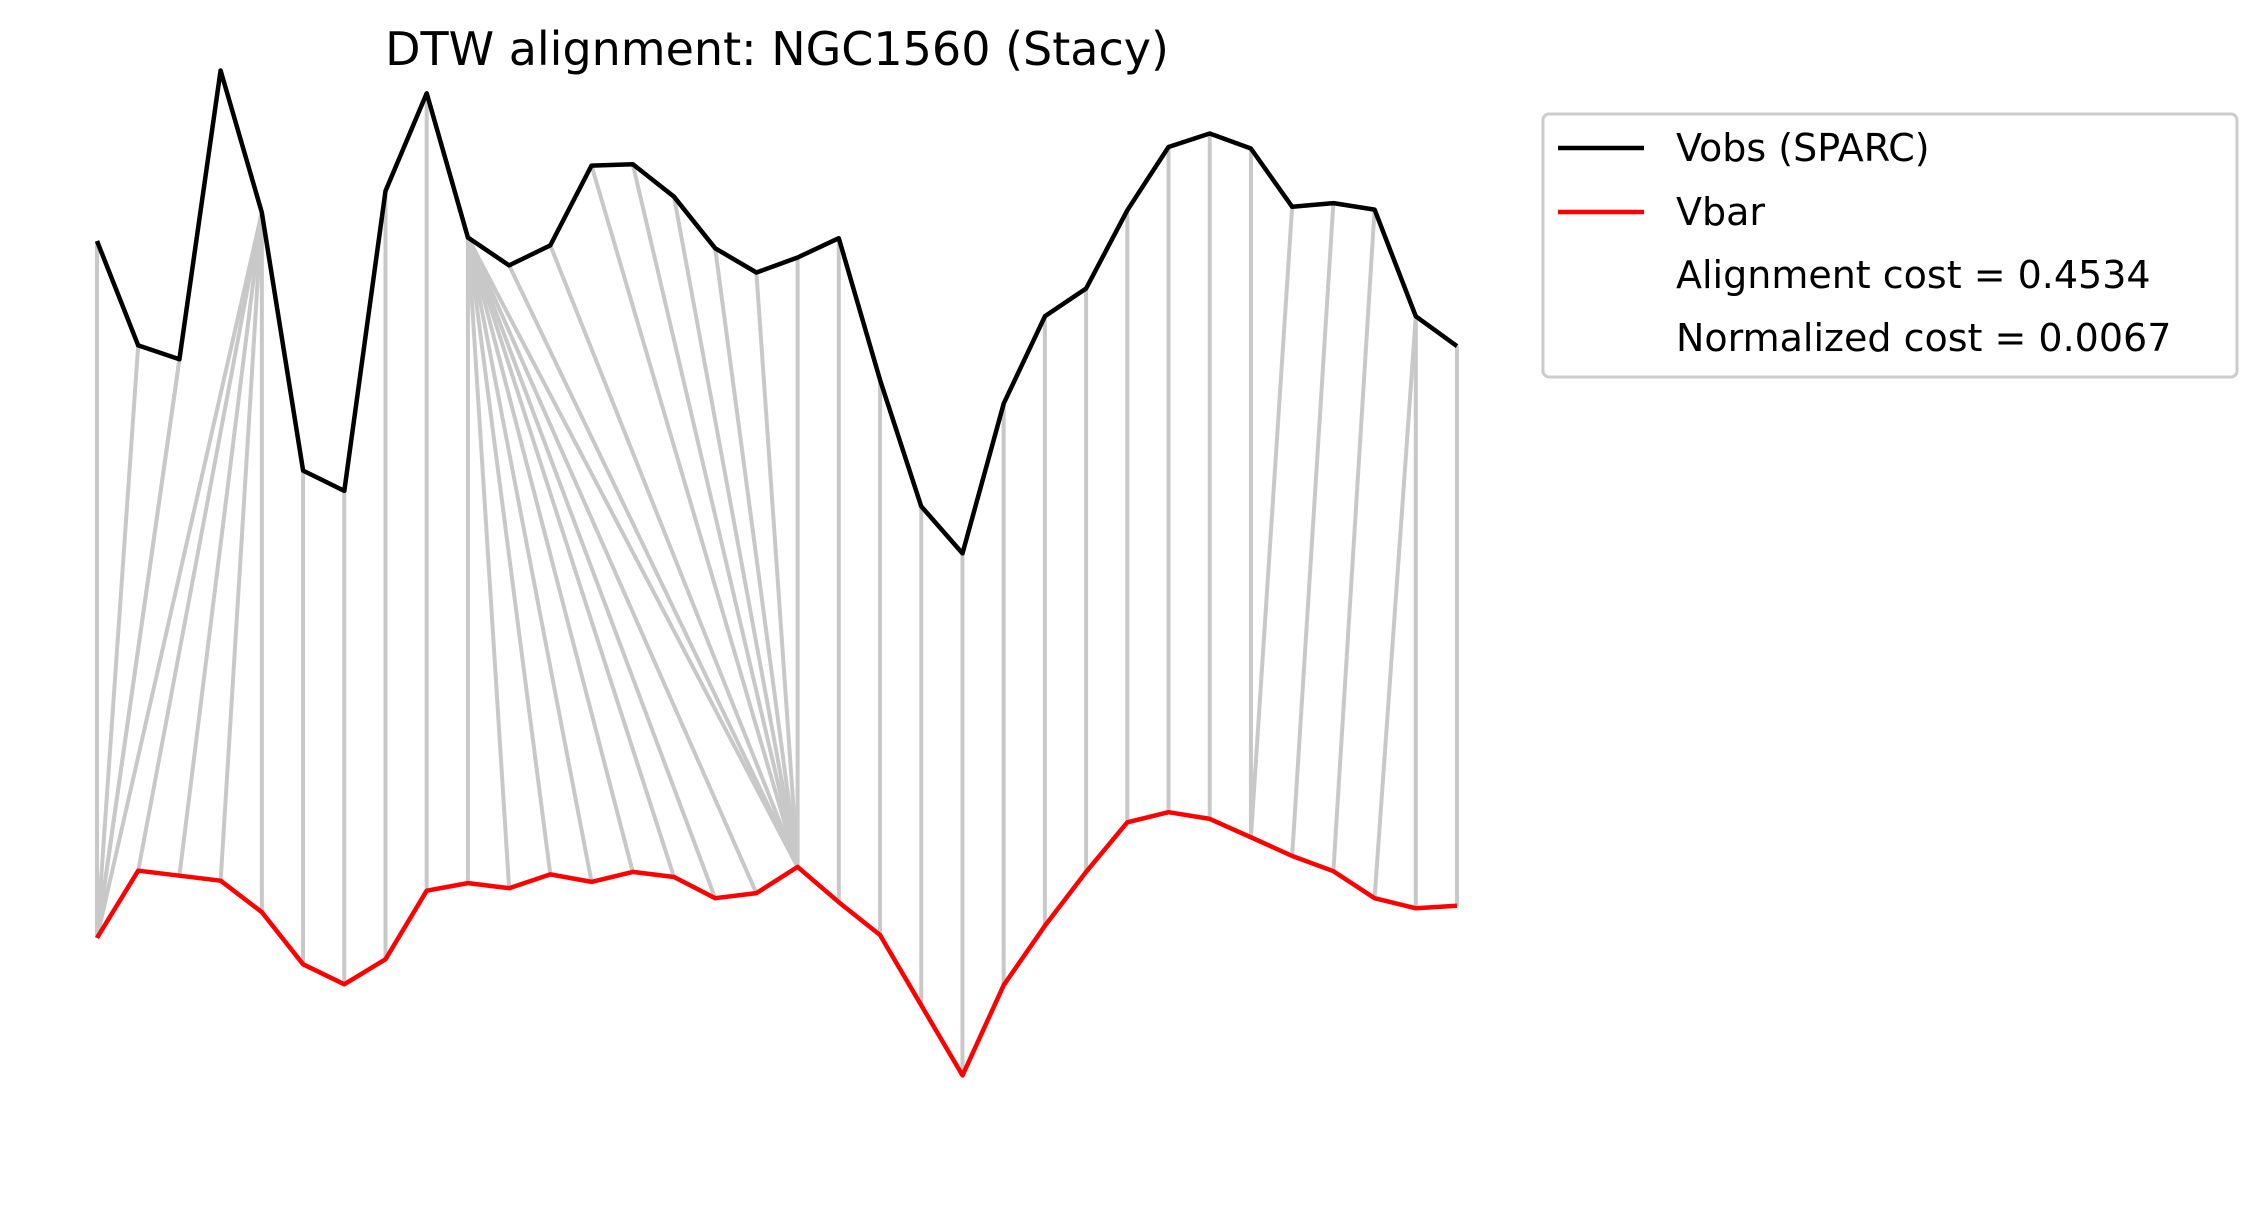 This screenshot has height=1231, width=2260. I want to click on legend-label-vbar: Vbar, so click(1720, 212).